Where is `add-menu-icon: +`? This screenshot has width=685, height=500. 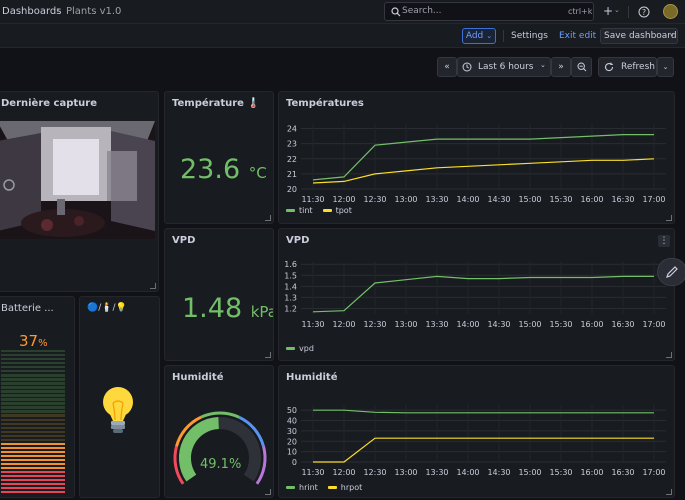
add-menu-icon: + is located at coordinates (608, 11).